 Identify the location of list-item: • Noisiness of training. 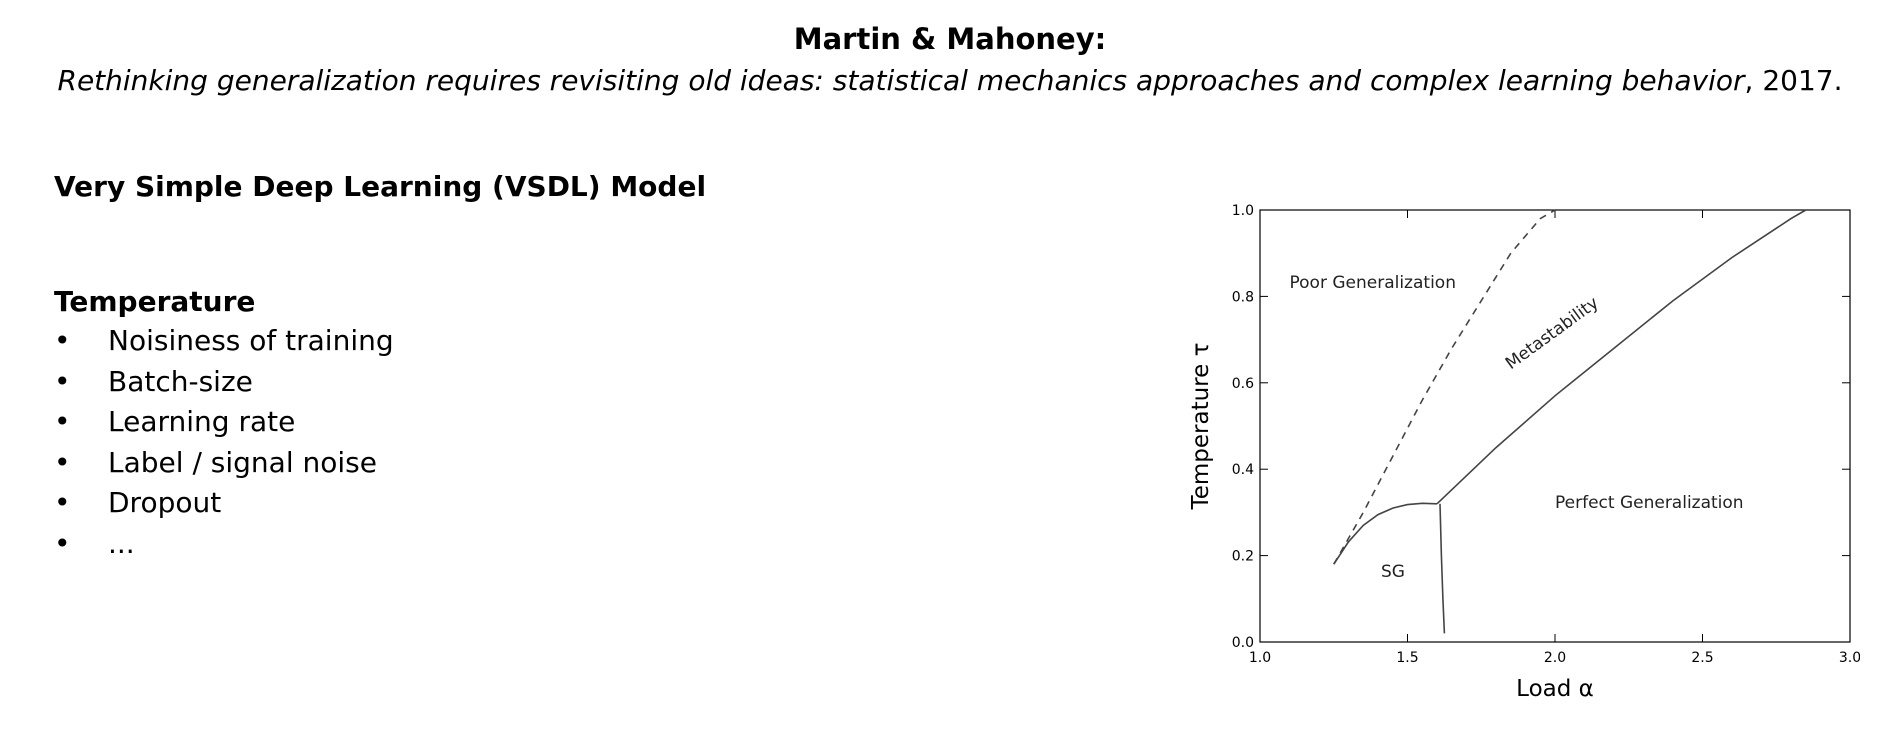
(224, 341).